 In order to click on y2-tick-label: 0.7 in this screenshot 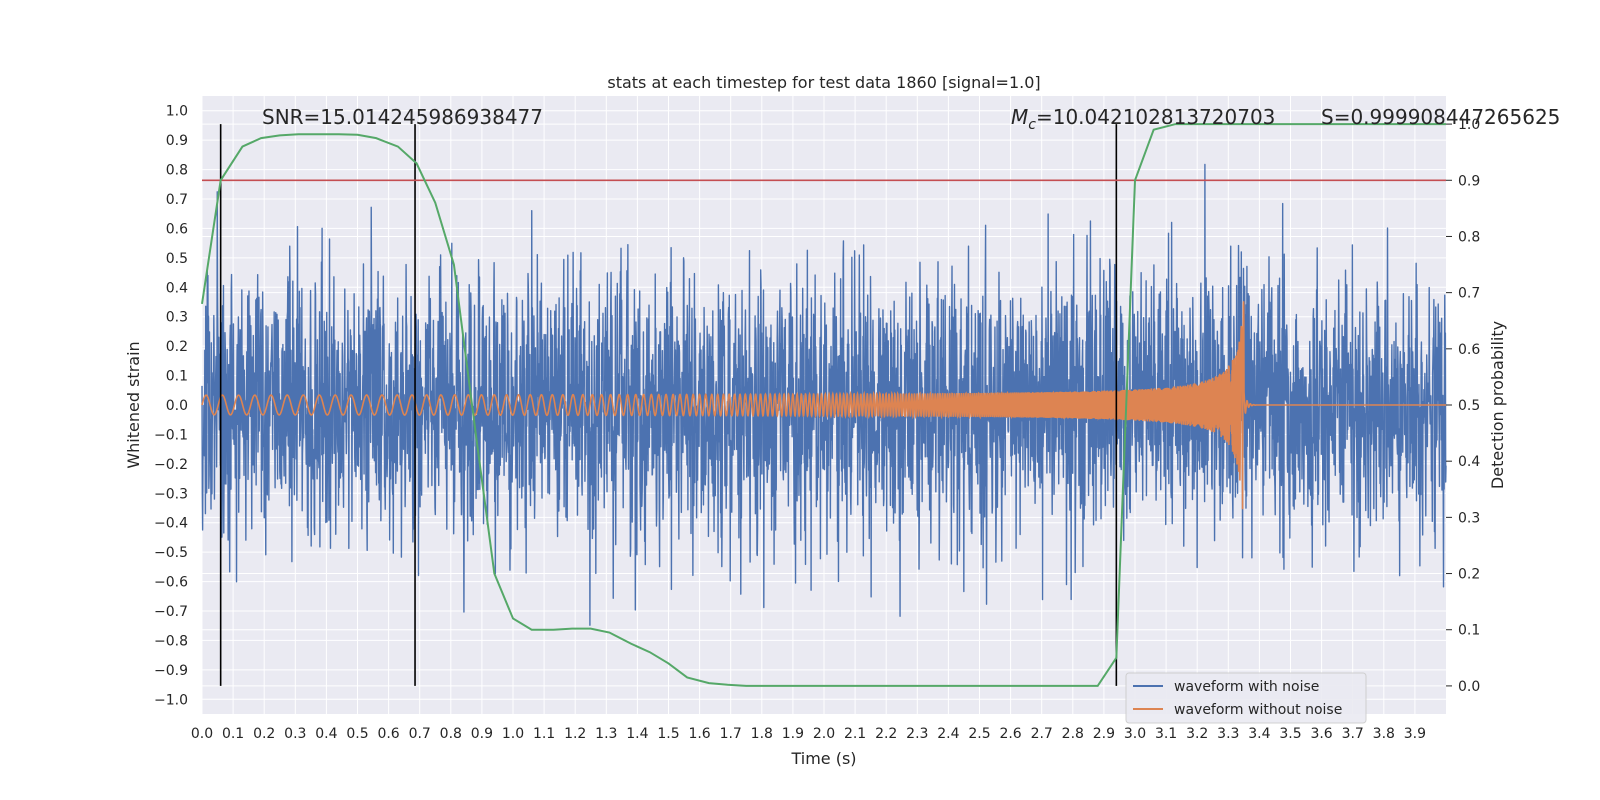, I will do `click(1469, 294)`.